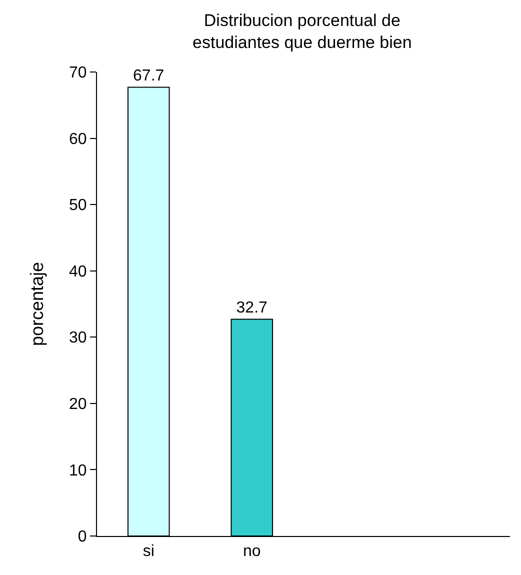 The width and height of the screenshot is (521, 575). Describe the element at coordinates (148, 75) in the screenshot. I see `data-label: 67.7` at that location.